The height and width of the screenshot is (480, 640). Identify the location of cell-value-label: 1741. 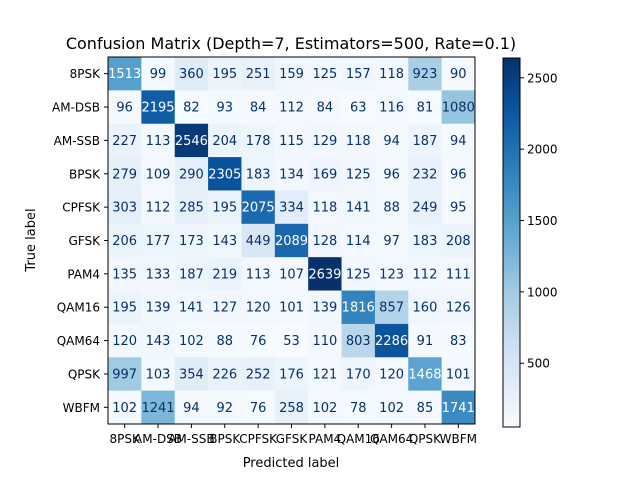
(458, 408).